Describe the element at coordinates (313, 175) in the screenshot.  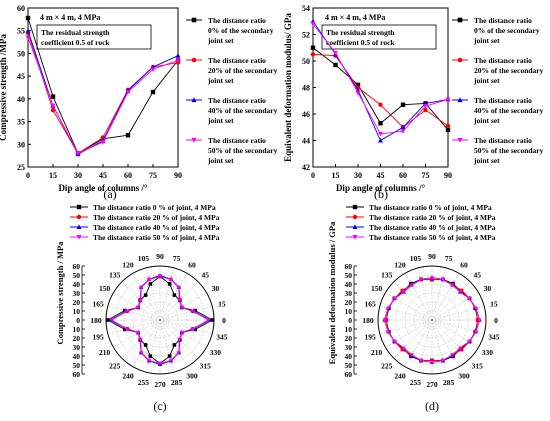
I see `x-tick-label: 0` at that location.